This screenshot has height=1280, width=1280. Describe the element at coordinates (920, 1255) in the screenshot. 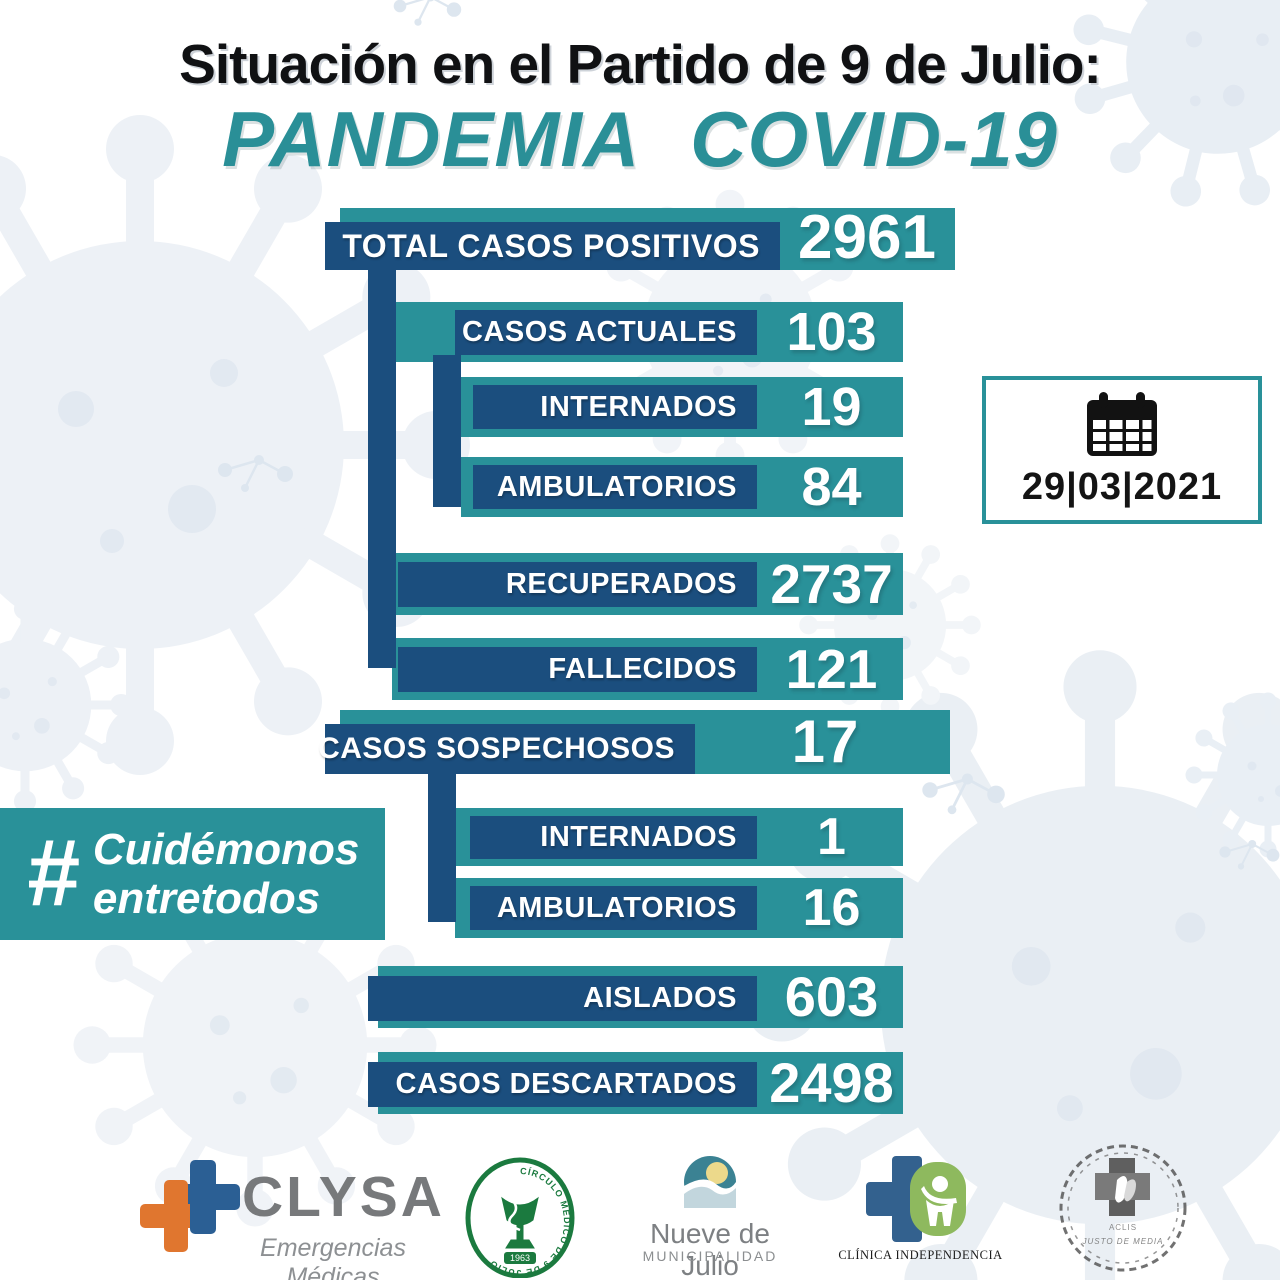

I see `clinica-independencia-name: CLÍNICA INDEPENDENCIA` at that location.